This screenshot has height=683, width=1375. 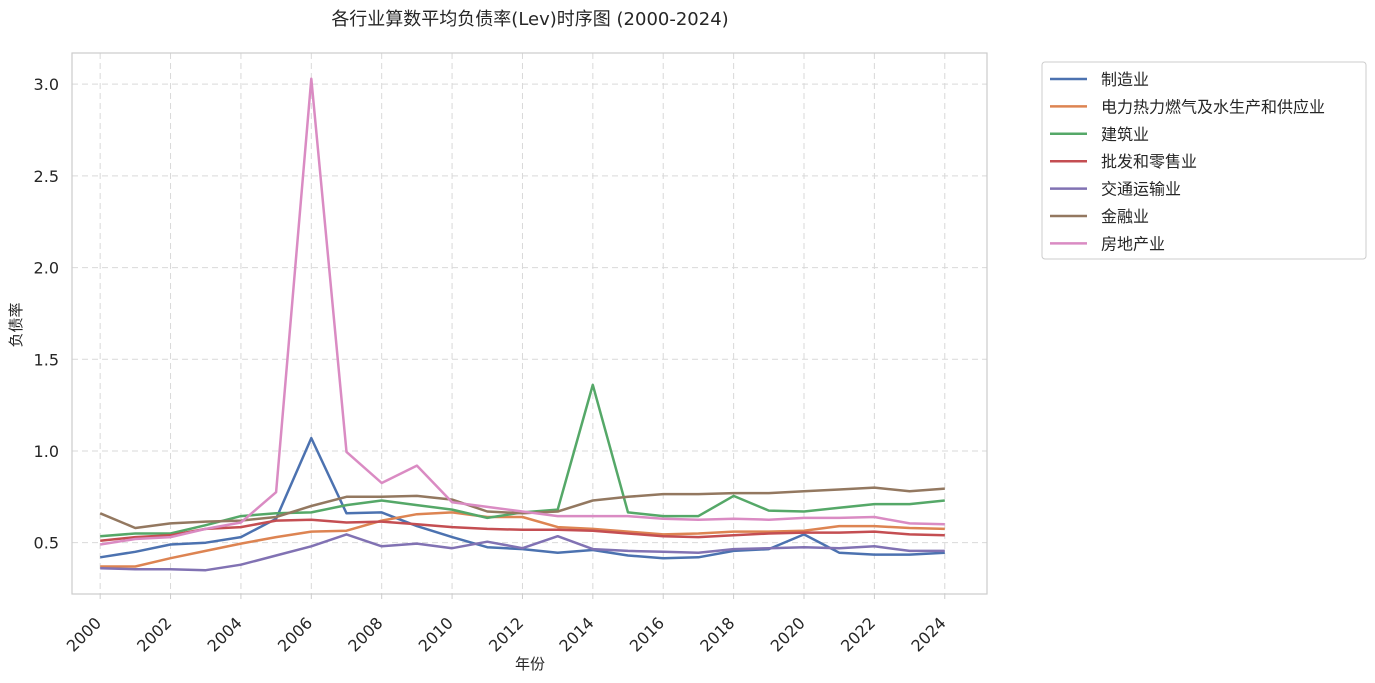 I want to click on x-axis-label: 年份, so click(x=530, y=664).